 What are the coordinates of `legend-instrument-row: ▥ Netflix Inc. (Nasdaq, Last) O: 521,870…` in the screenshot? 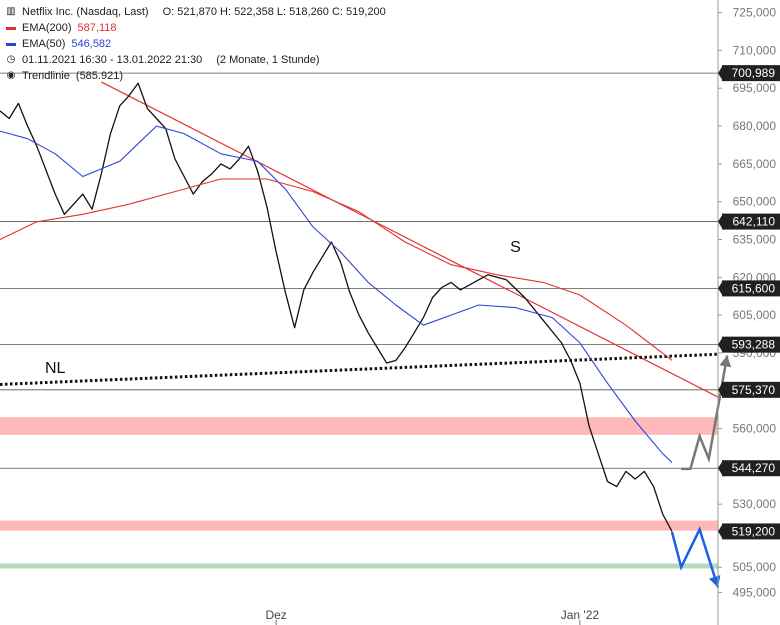 It's located at (196, 12).